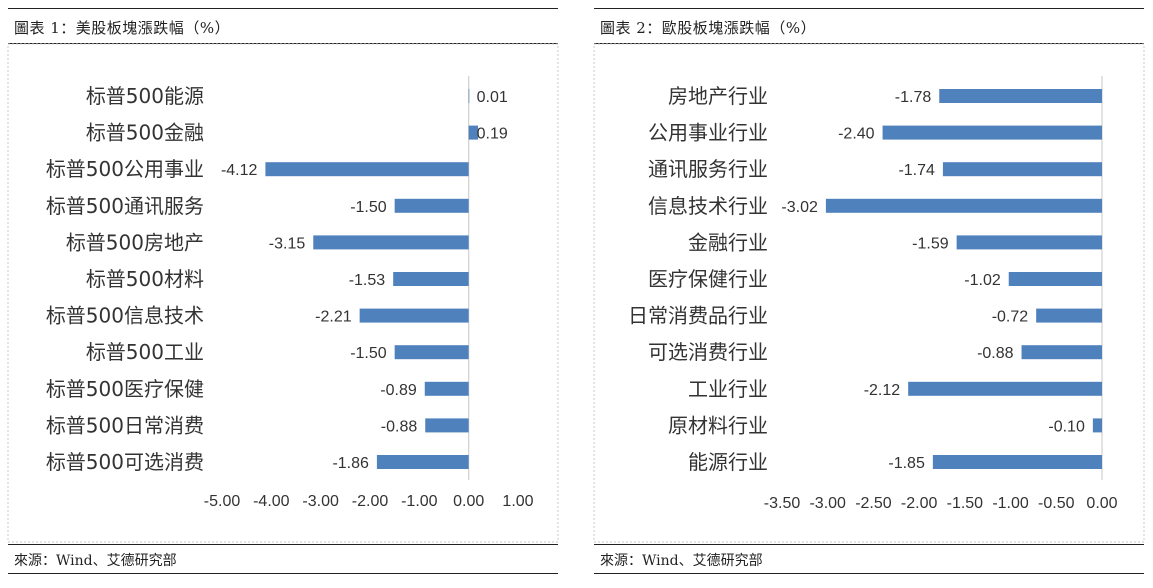  What do you see at coordinates (930, 243) in the screenshot?
I see `value-label: -1.59` at bounding box center [930, 243].